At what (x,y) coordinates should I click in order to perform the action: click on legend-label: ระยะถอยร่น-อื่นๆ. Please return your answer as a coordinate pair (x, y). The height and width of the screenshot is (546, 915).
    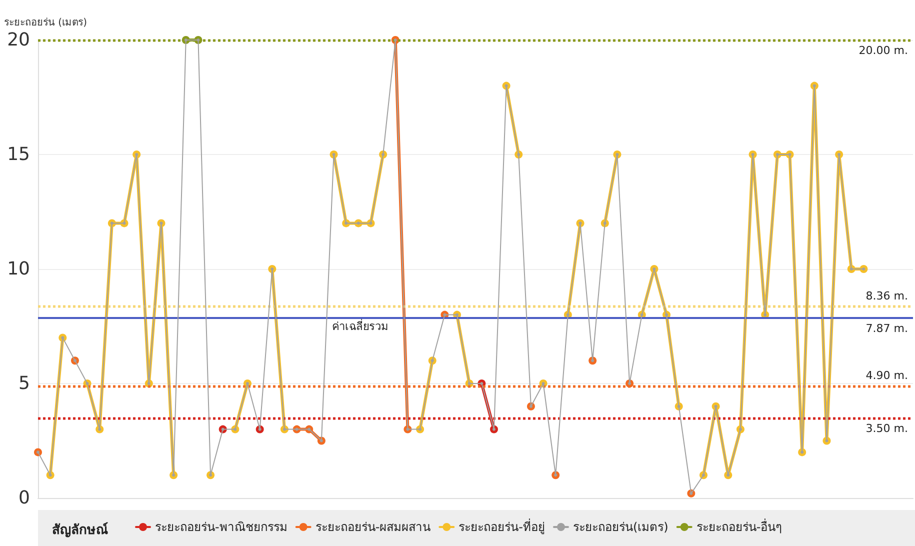
    Looking at the image, I should click on (739, 526).